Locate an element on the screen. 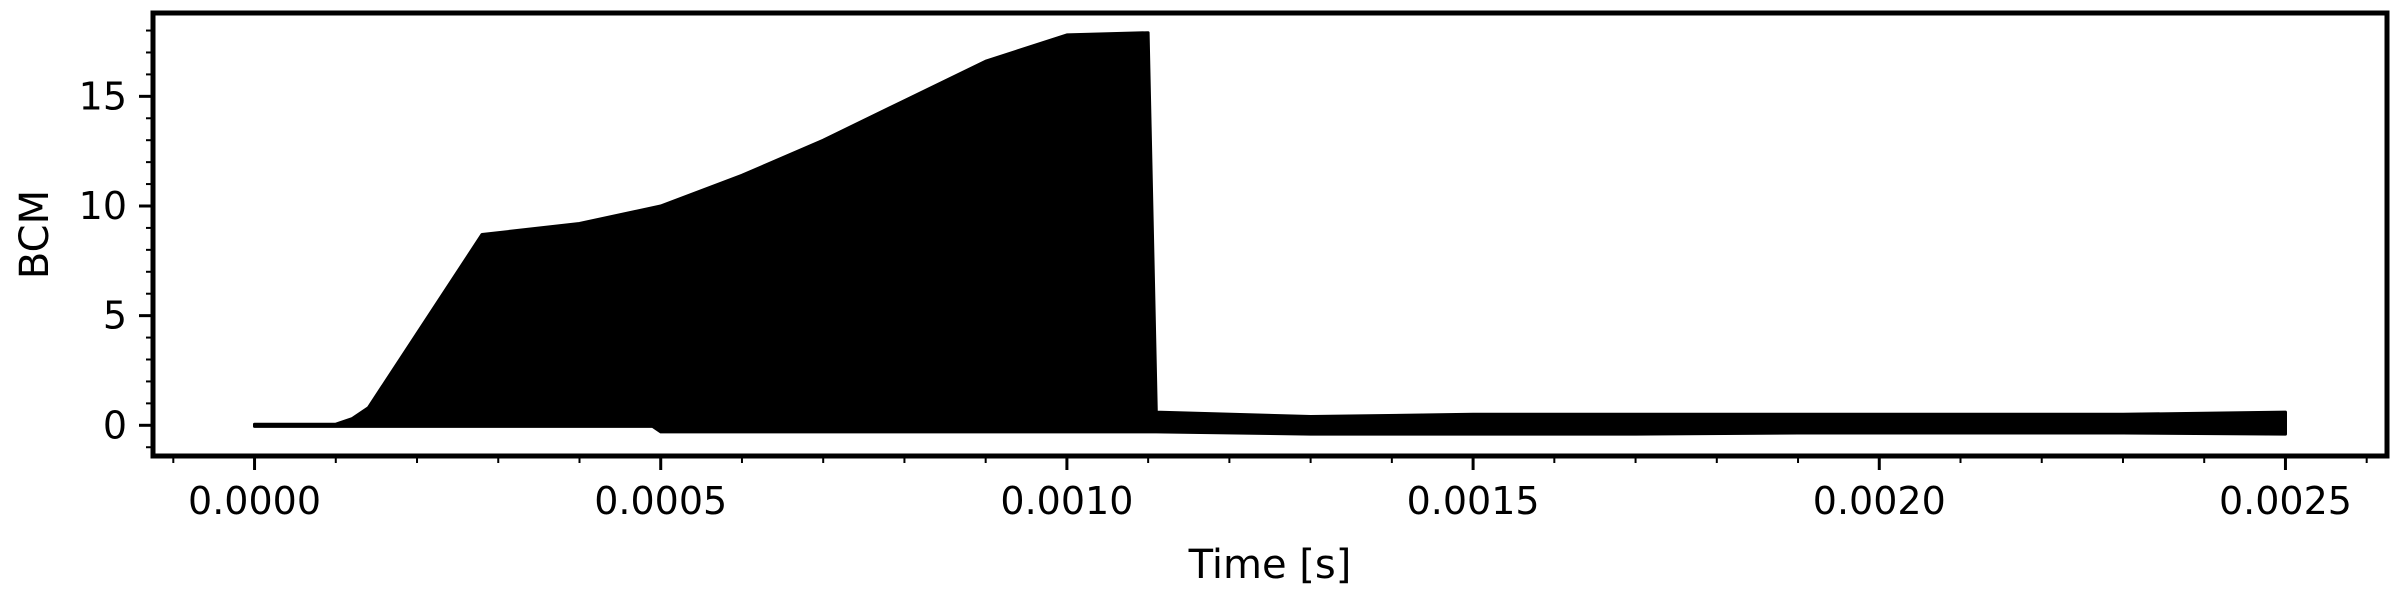  x-tick-label: 0.0000 is located at coordinates (254, 501).